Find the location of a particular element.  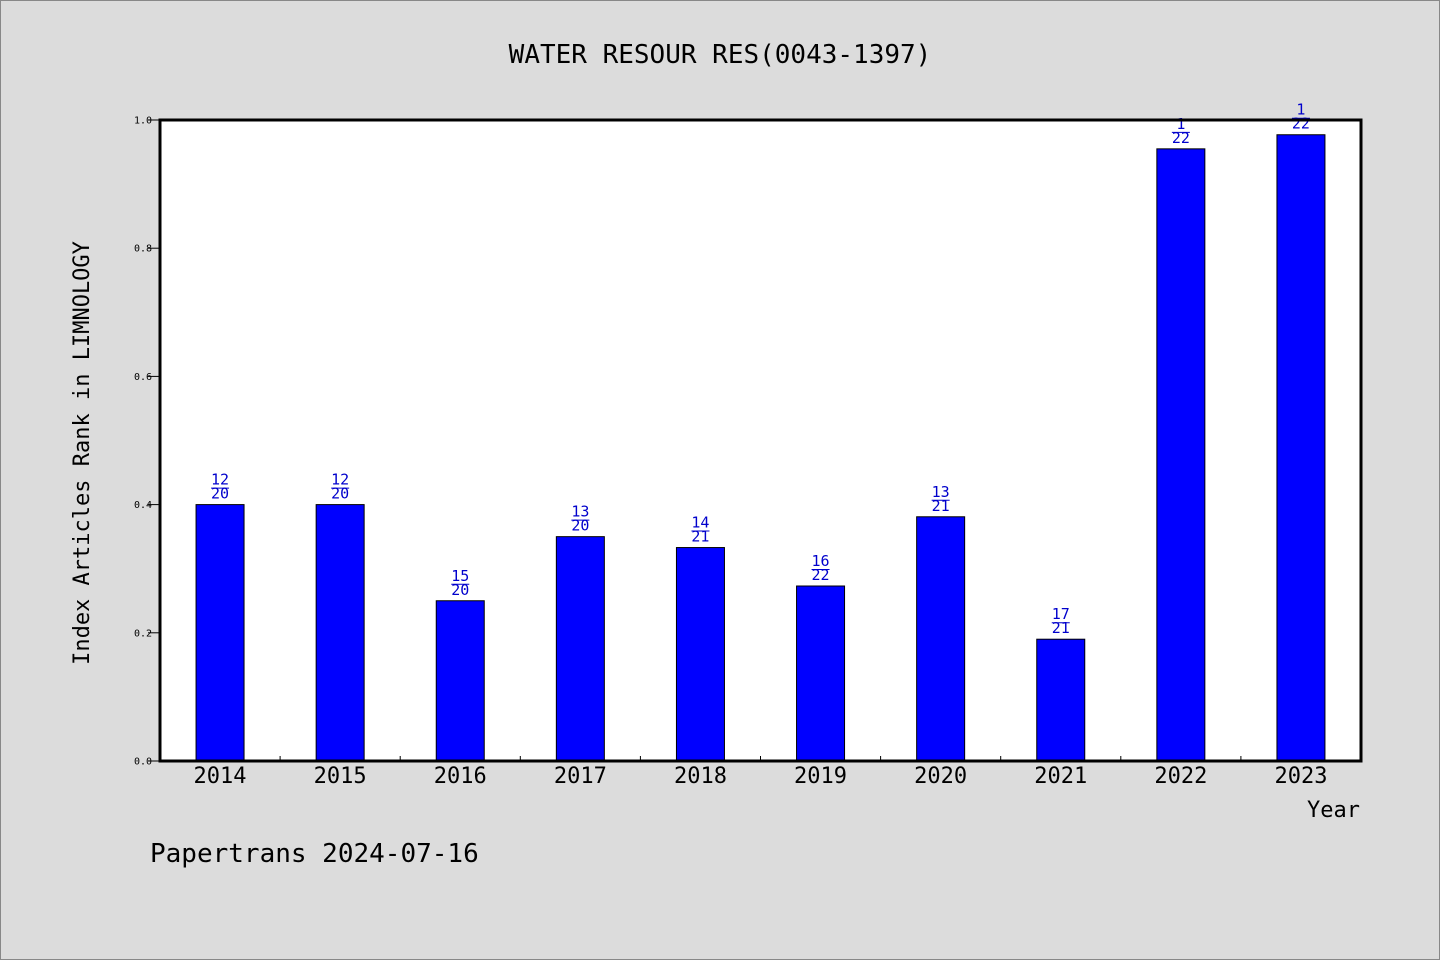

y-tick-label-3: 0.6 is located at coordinates (143, 377).